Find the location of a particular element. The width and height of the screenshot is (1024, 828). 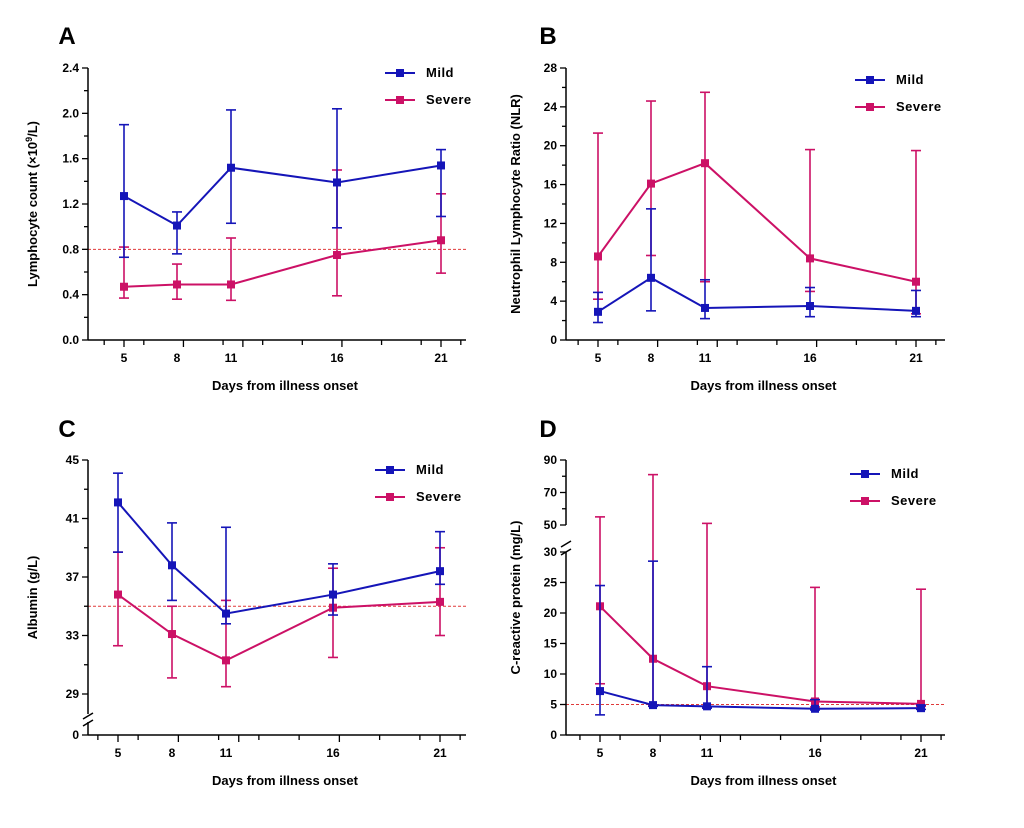

y-tick-label: 41 is located at coordinates (73, 519).